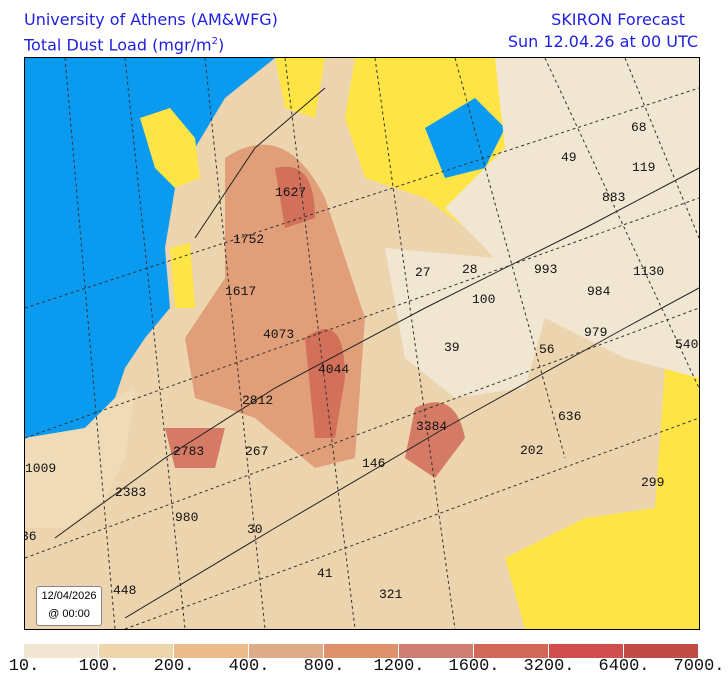 Image resolution: width=728 pixels, height=679 pixels. I want to click on color-legend, so click(361, 651).